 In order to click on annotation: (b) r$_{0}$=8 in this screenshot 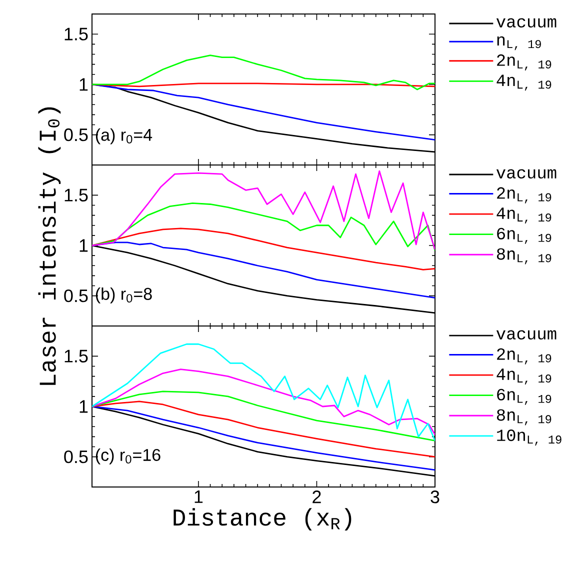, I will do `click(124, 296)`.